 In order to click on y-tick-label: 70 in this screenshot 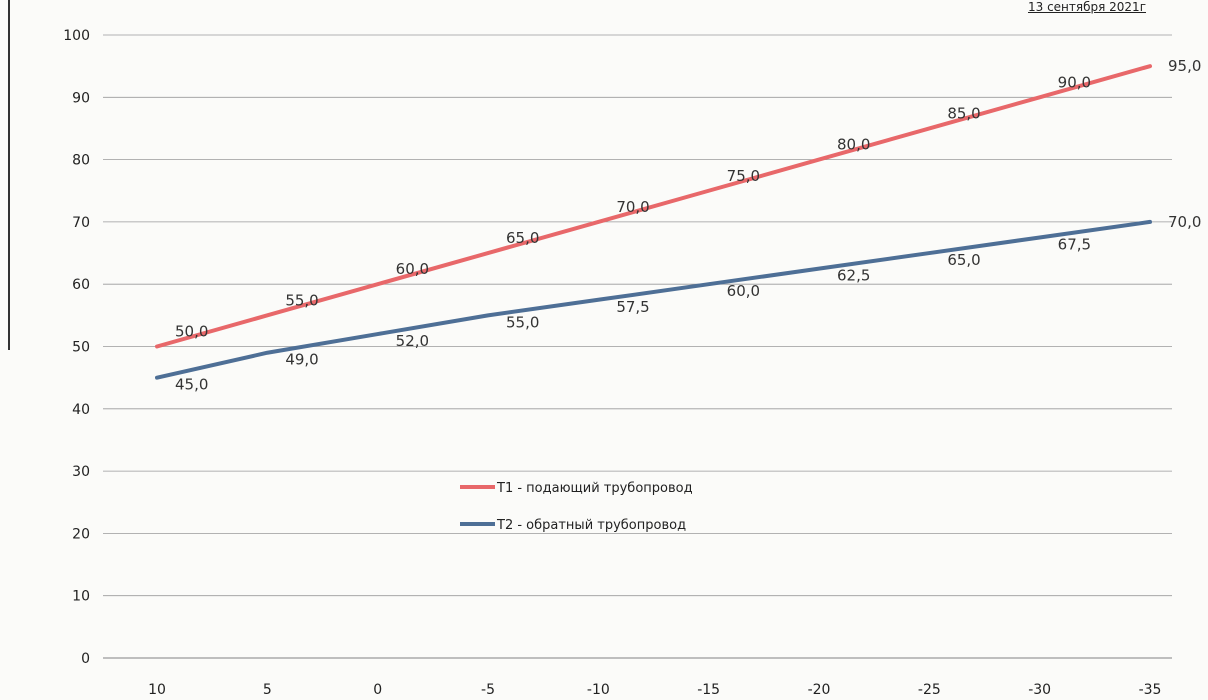, I will do `click(81, 223)`.